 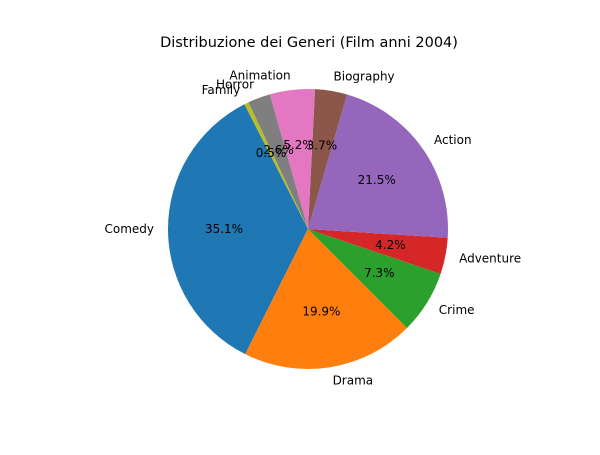 What do you see at coordinates (129, 229) in the screenshot?
I see `slice-label-comedy: Comedy` at bounding box center [129, 229].